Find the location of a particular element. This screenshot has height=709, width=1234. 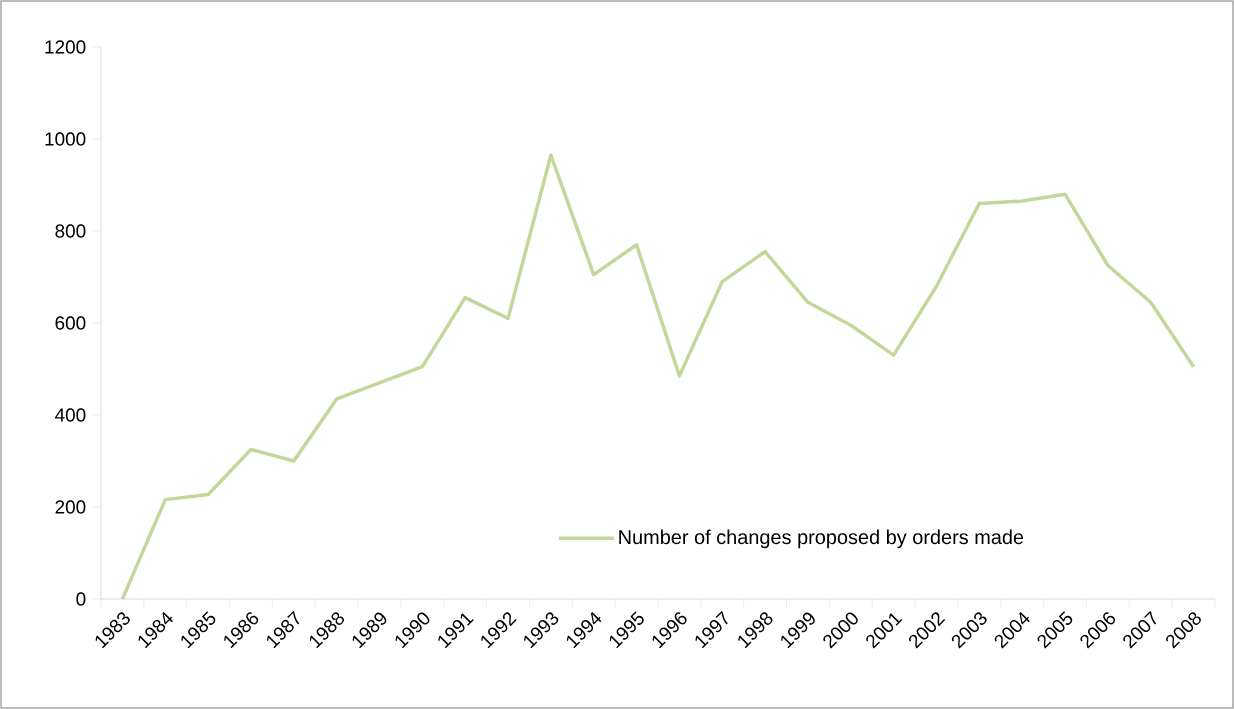

y-tick-label: 800 is located at coordinates (70, 231).